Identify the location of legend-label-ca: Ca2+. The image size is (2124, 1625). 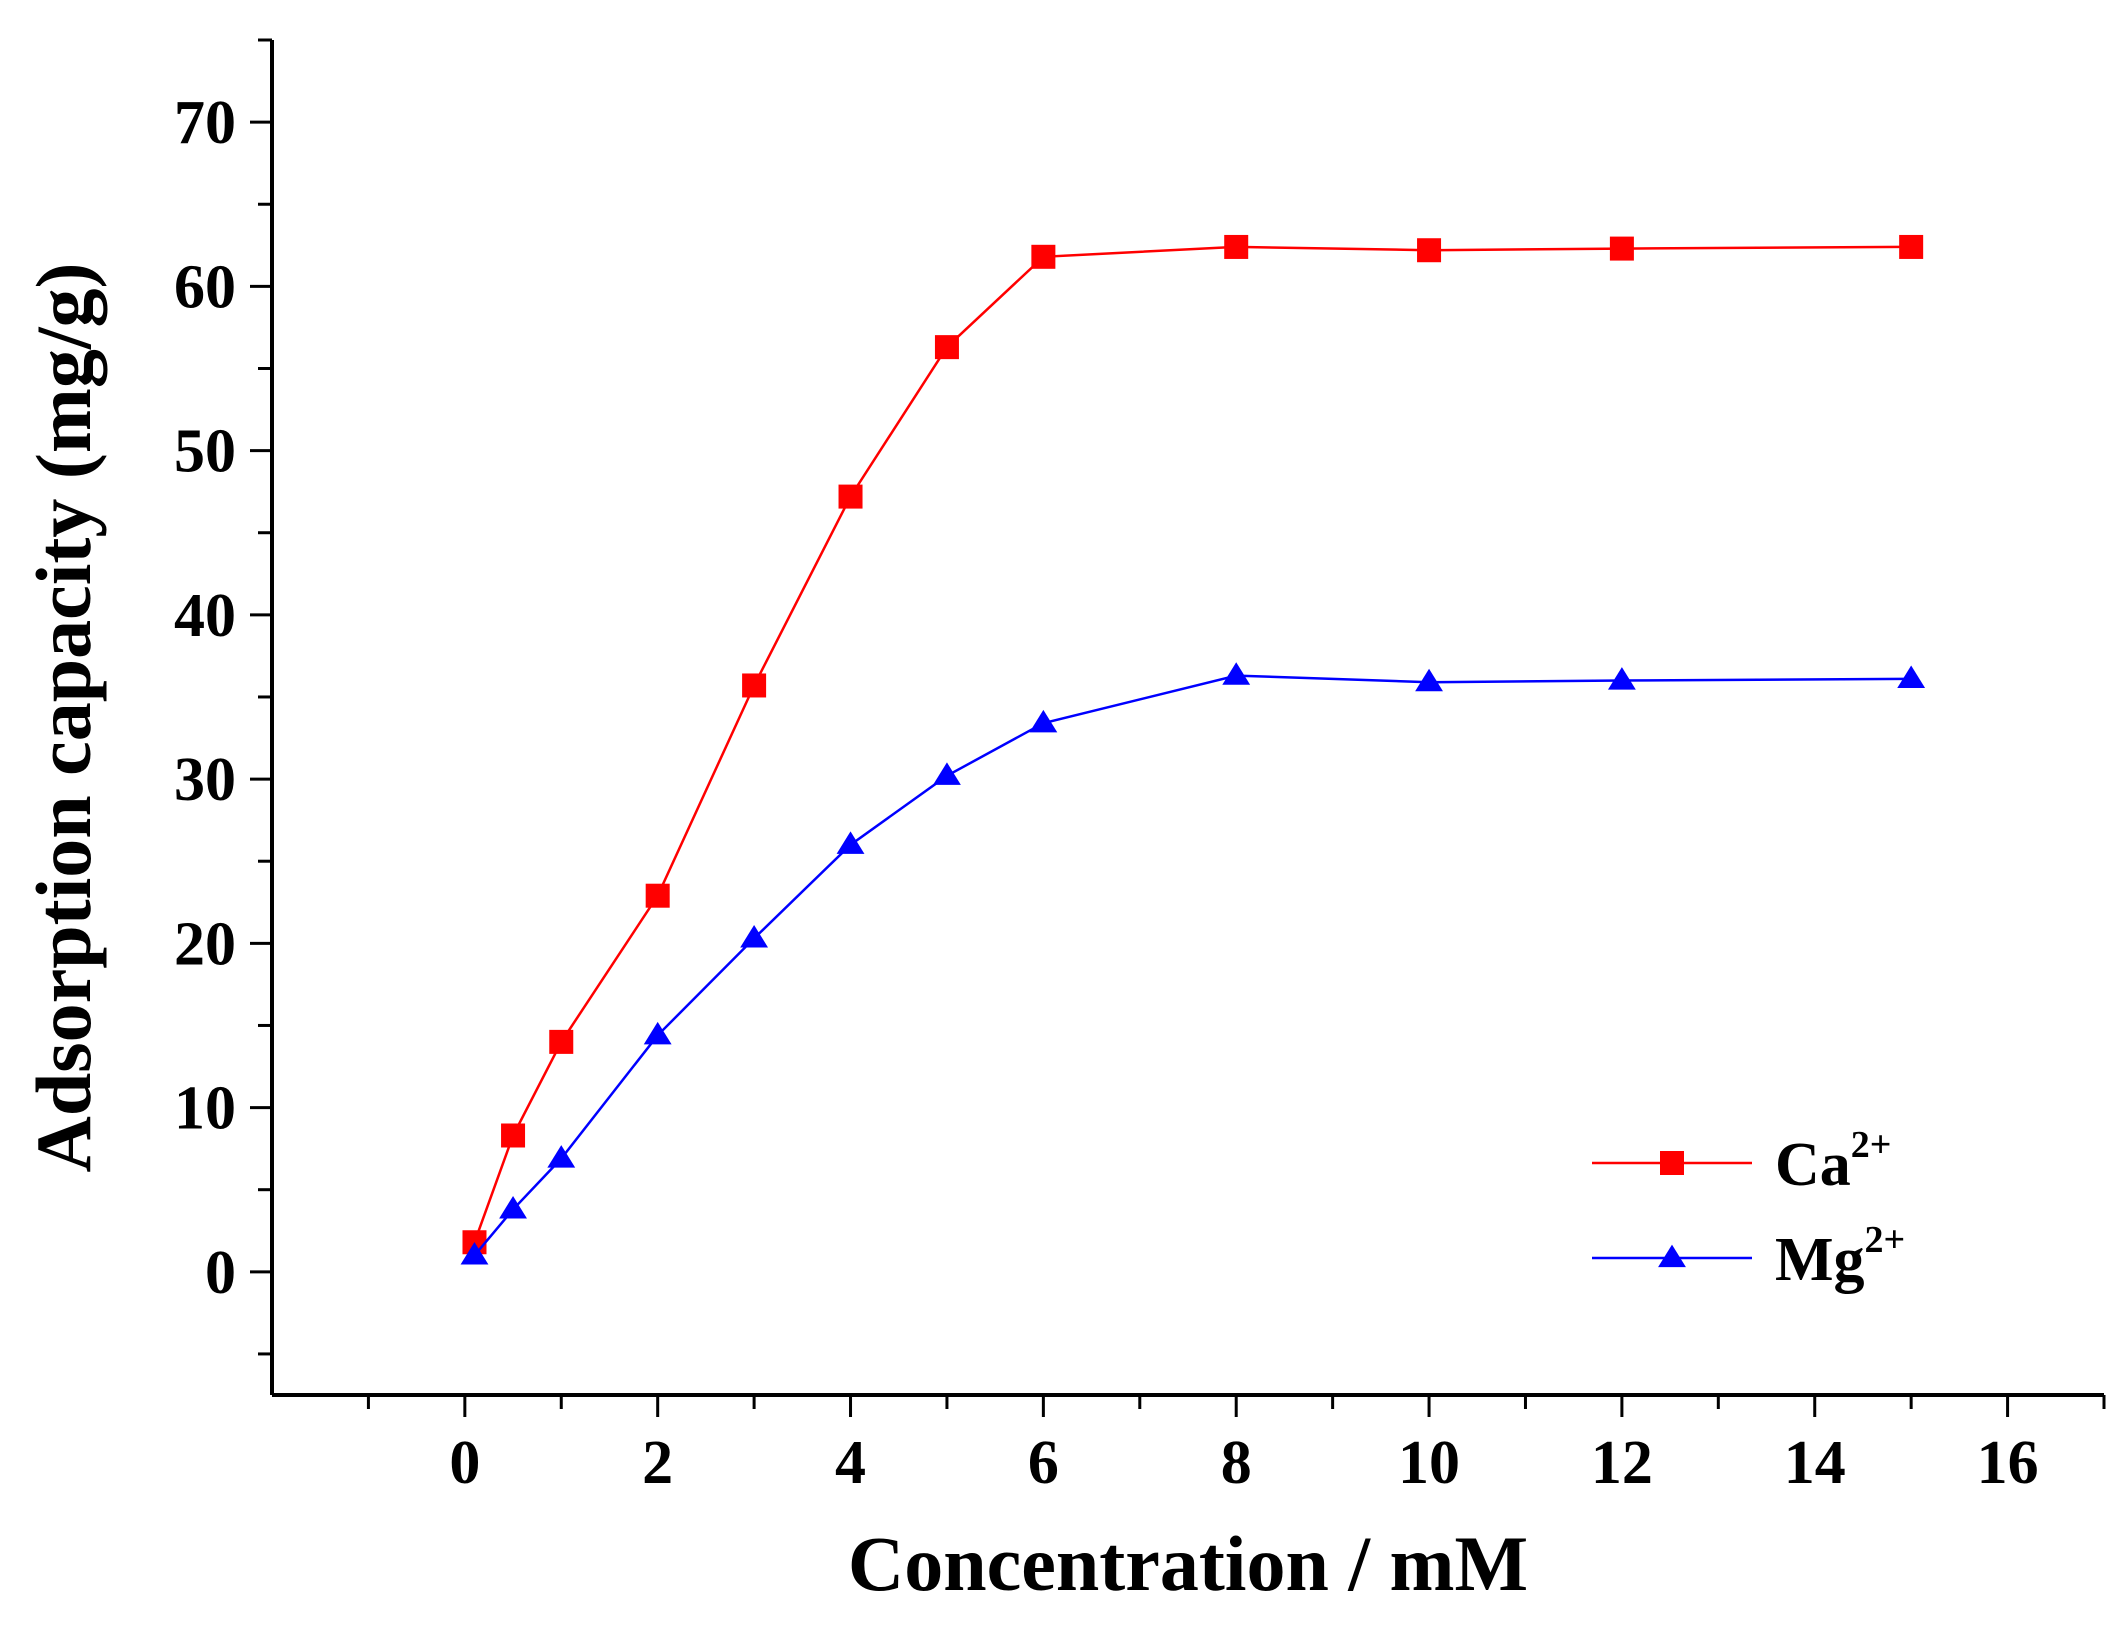
(1833, 1161).